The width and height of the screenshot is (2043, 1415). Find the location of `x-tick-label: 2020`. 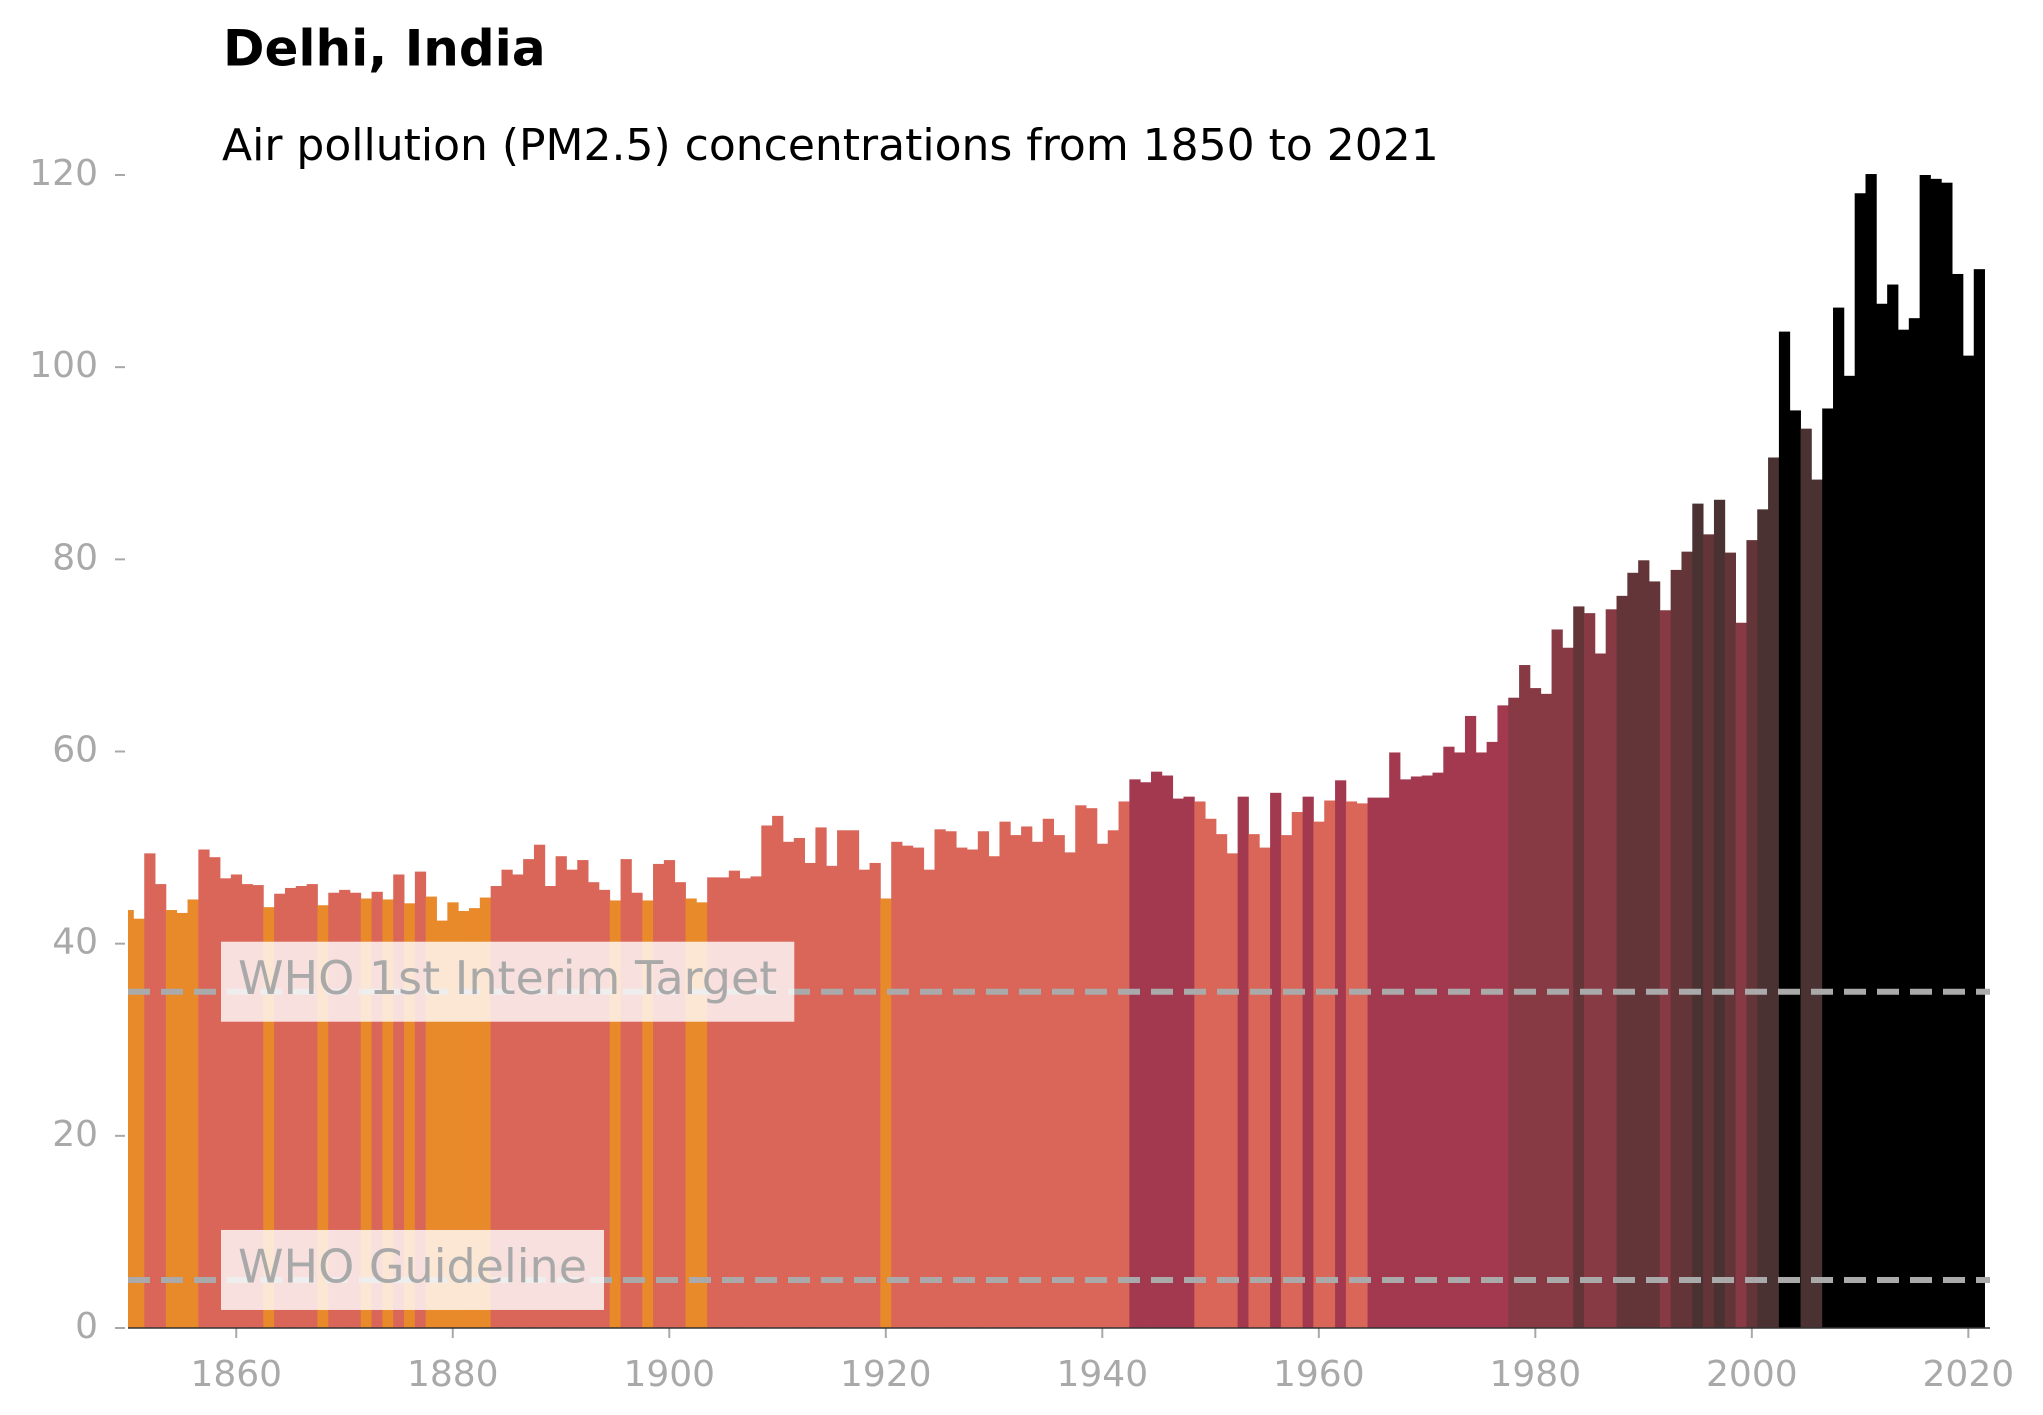

x-tick-label: 2020 is located at coordinates (1969, 1374).